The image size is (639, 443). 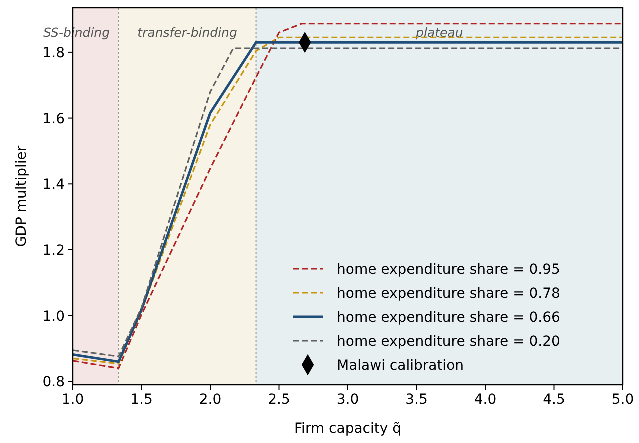 I want to click on legend-label: home expenditure share = 0.66, so click(x=449, y=318).